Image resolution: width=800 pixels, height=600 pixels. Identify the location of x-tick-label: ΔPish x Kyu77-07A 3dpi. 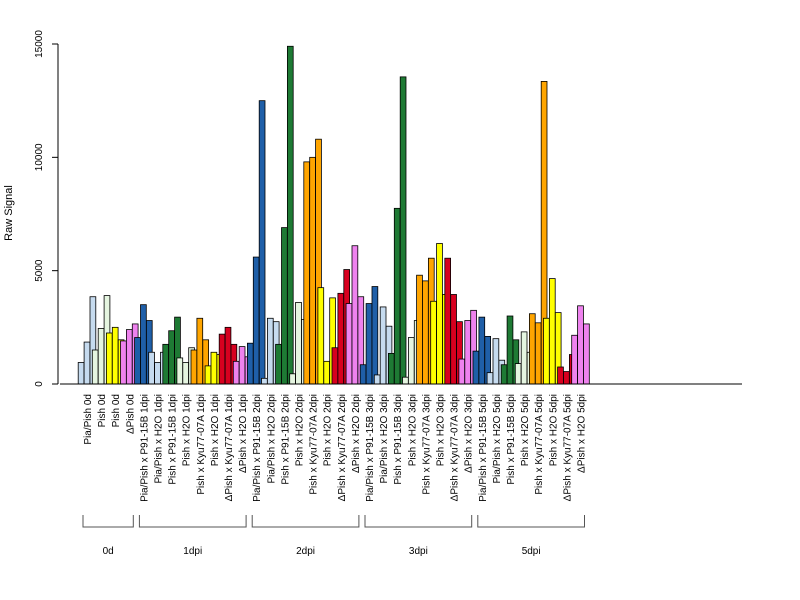
(455, 447).